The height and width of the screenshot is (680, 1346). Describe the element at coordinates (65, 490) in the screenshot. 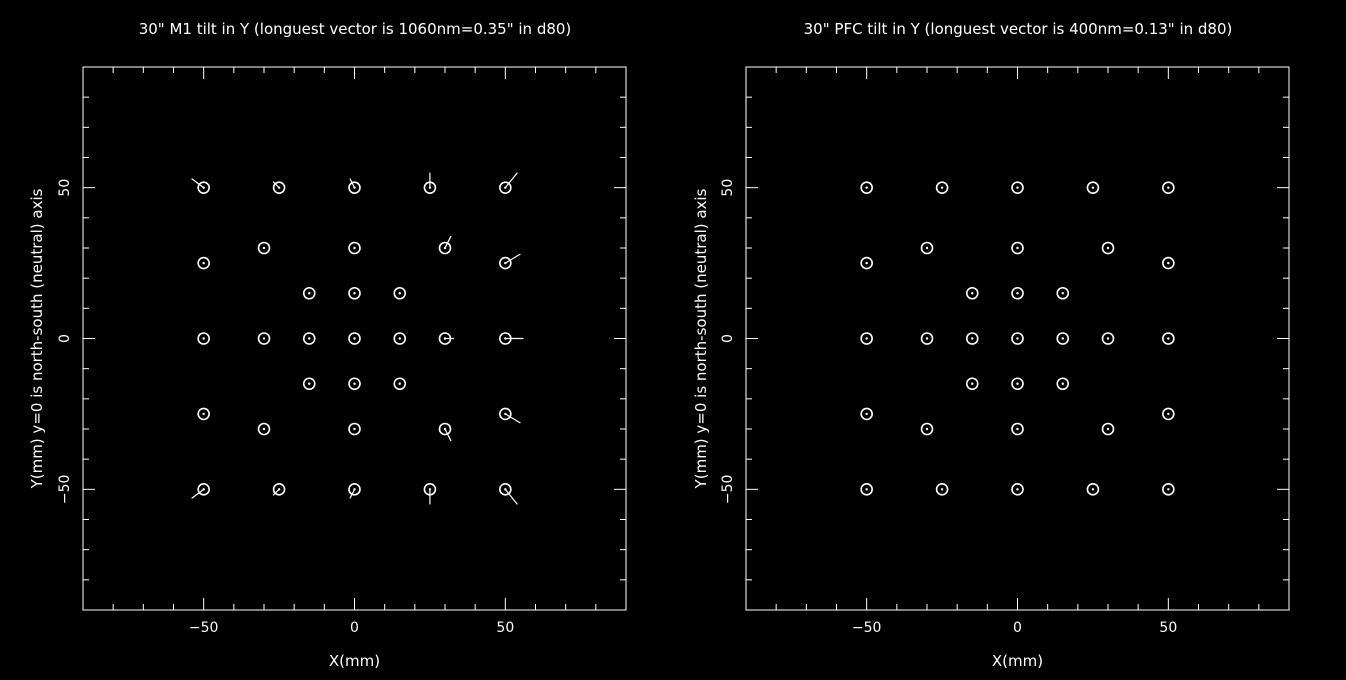

I see `y-tick-label: −50` at that location.